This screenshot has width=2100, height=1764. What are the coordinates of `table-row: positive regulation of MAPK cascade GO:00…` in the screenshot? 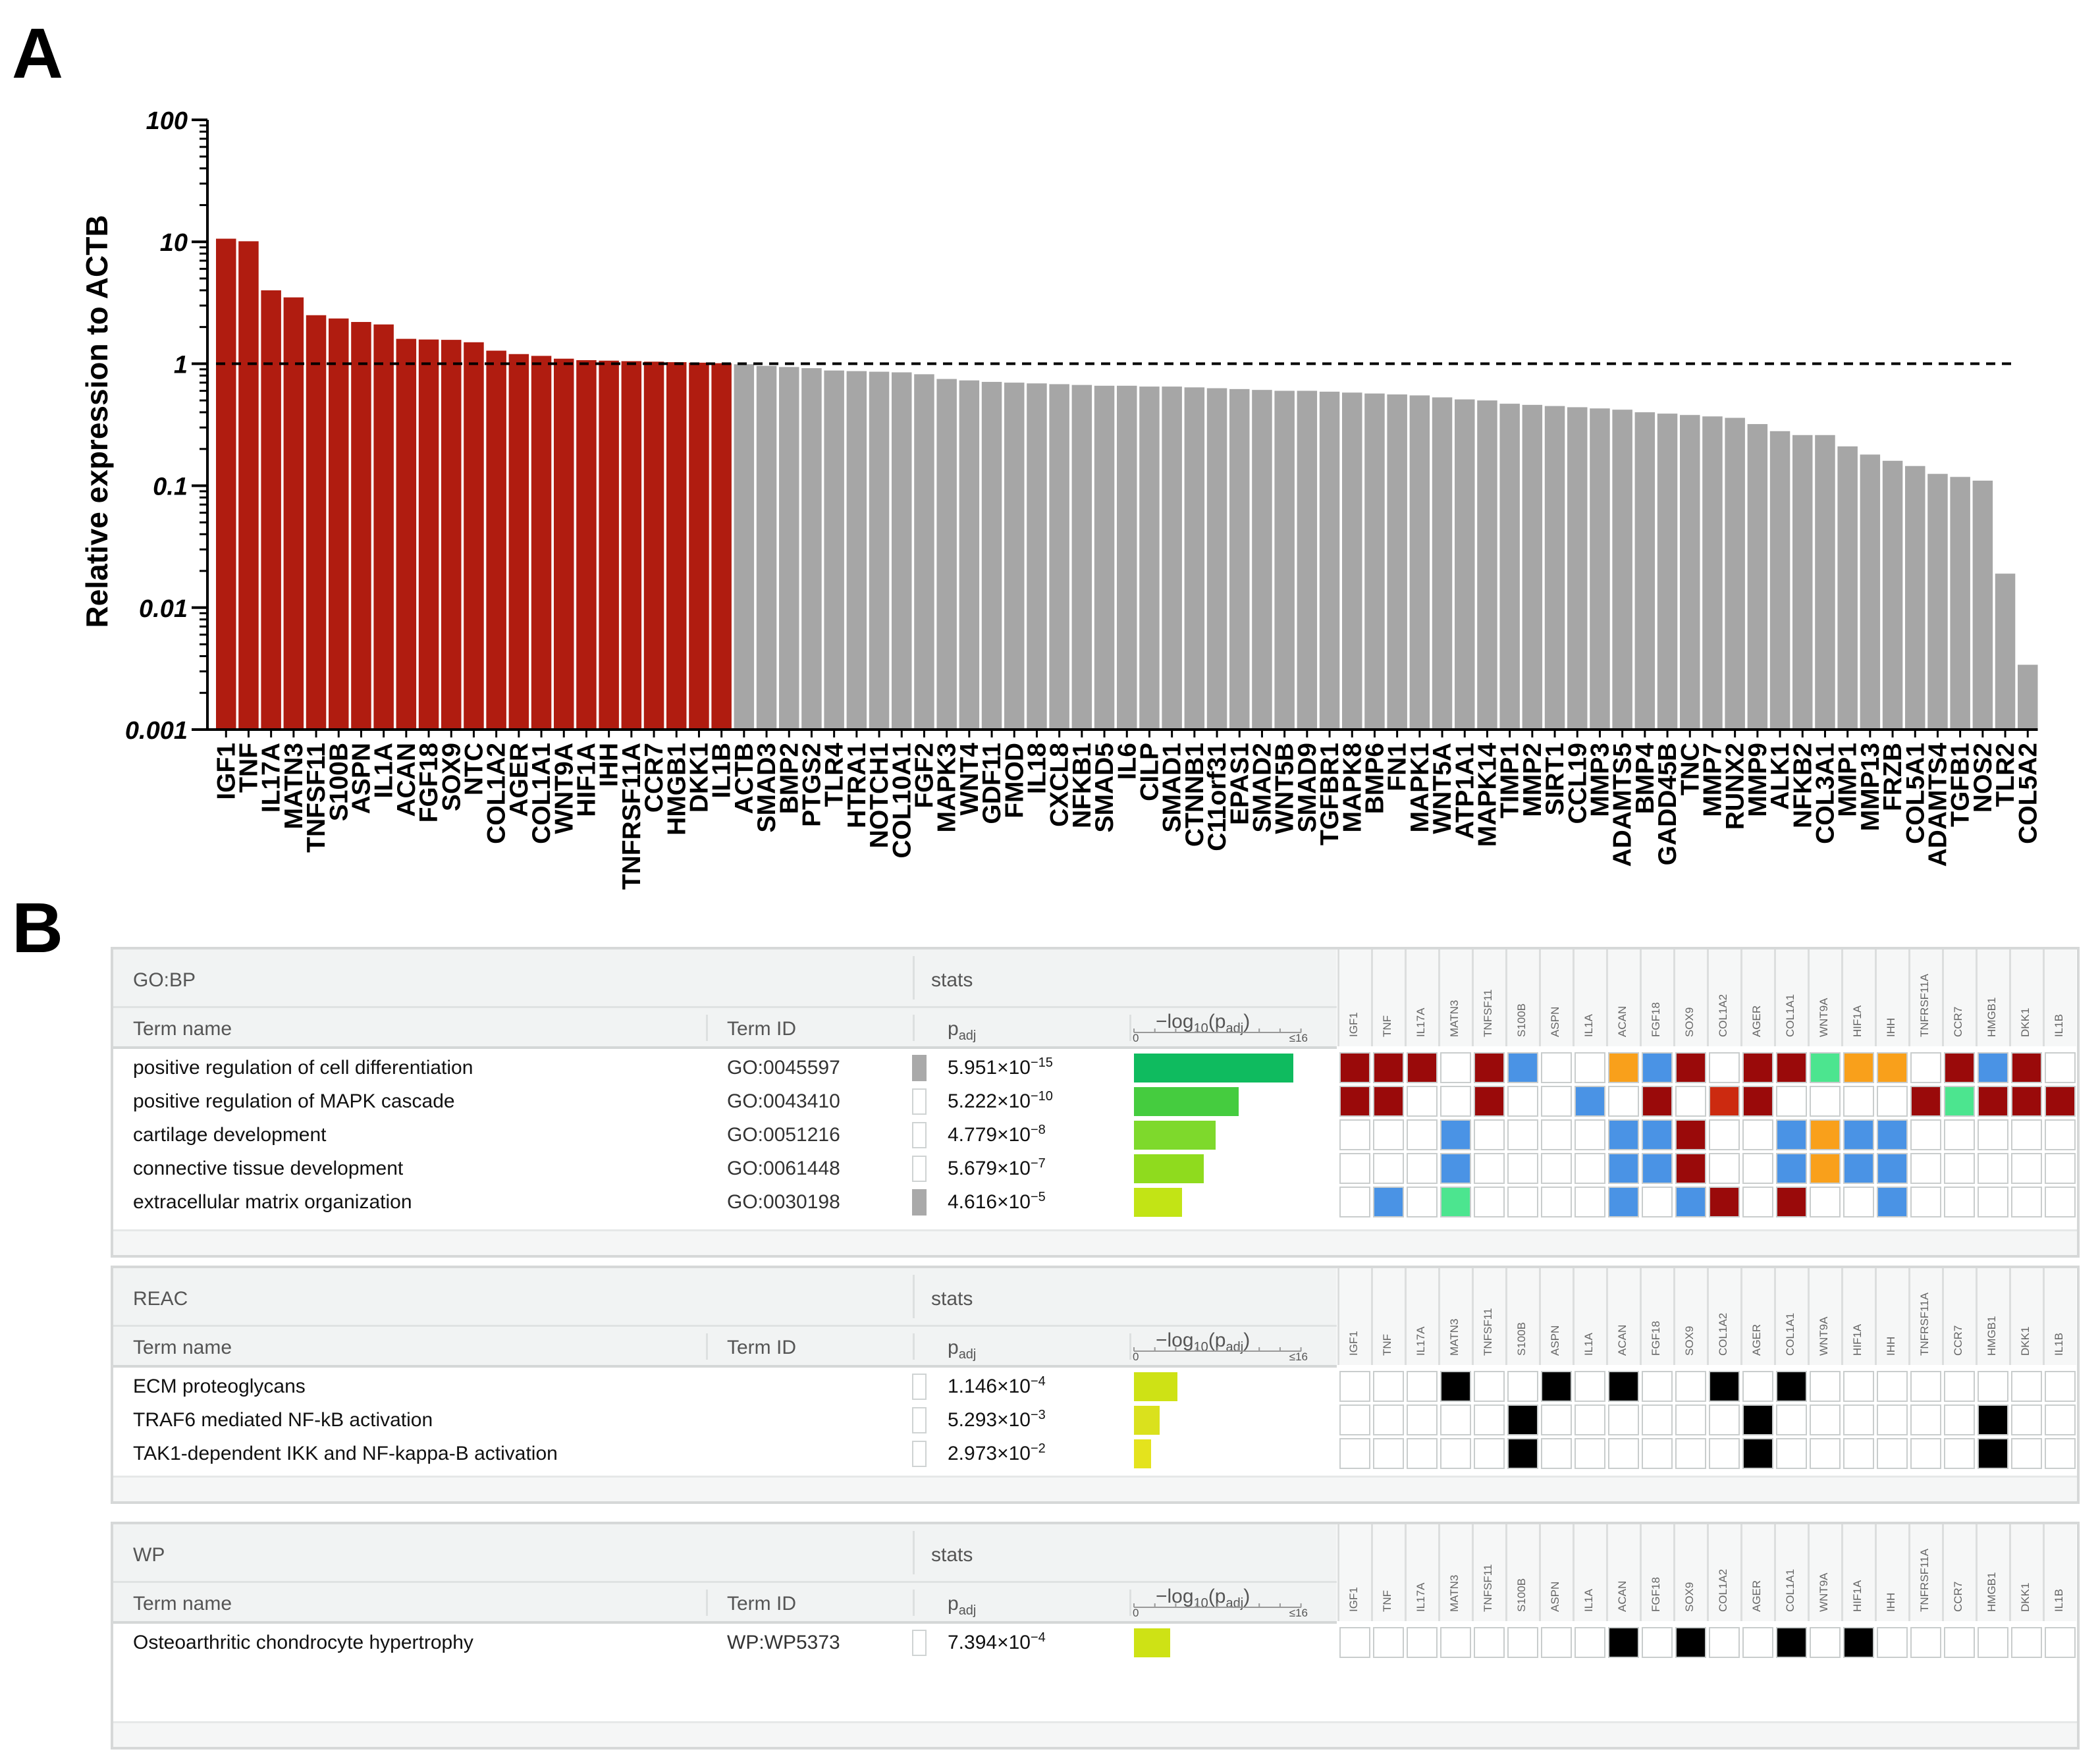 It's located at (725, 1101).